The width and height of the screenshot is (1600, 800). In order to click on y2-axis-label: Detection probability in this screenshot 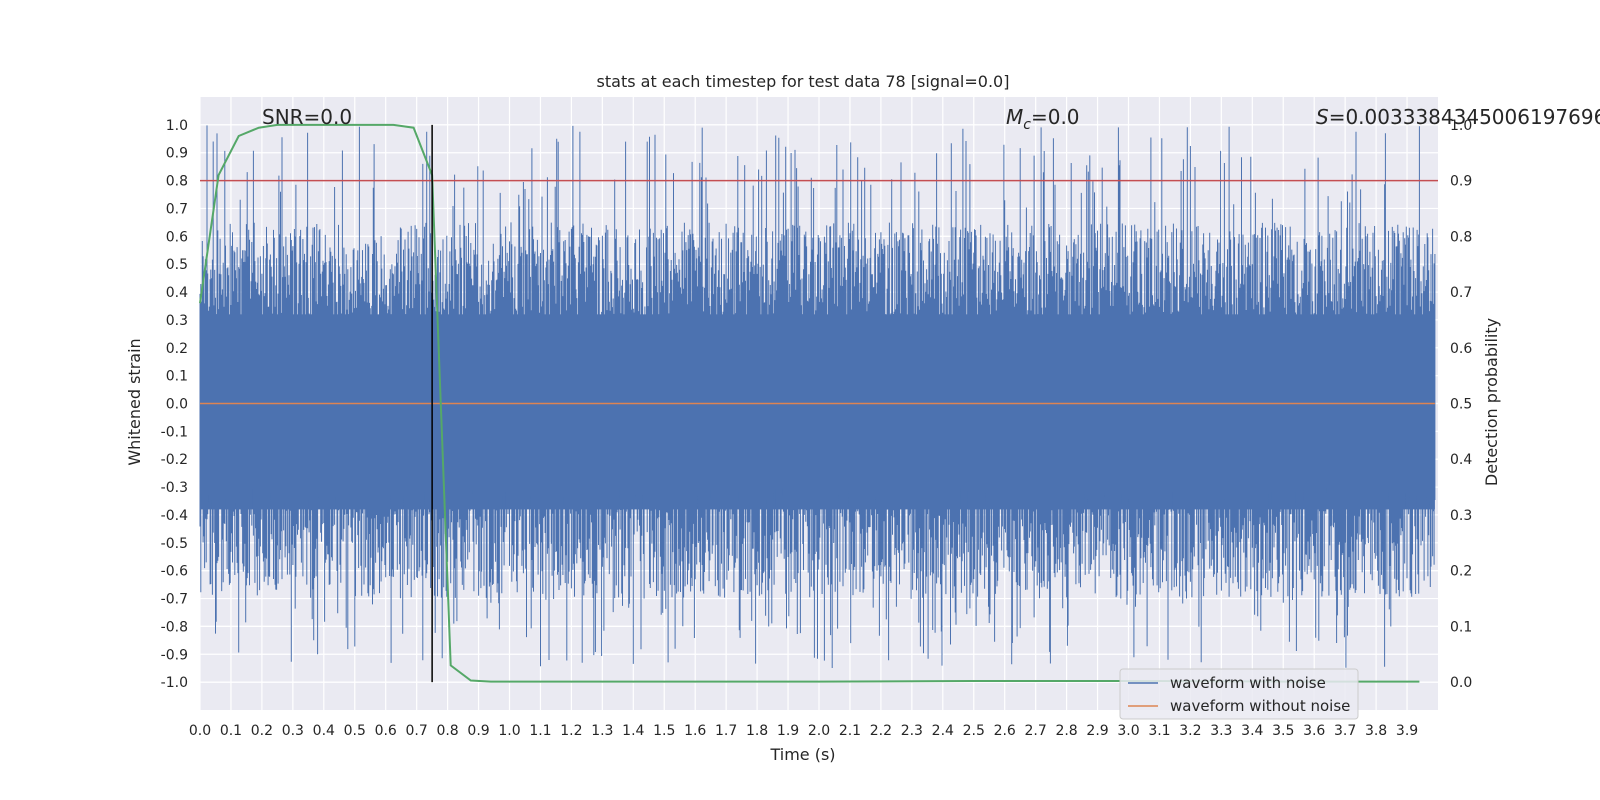, I will do `click(1491, 402)`.